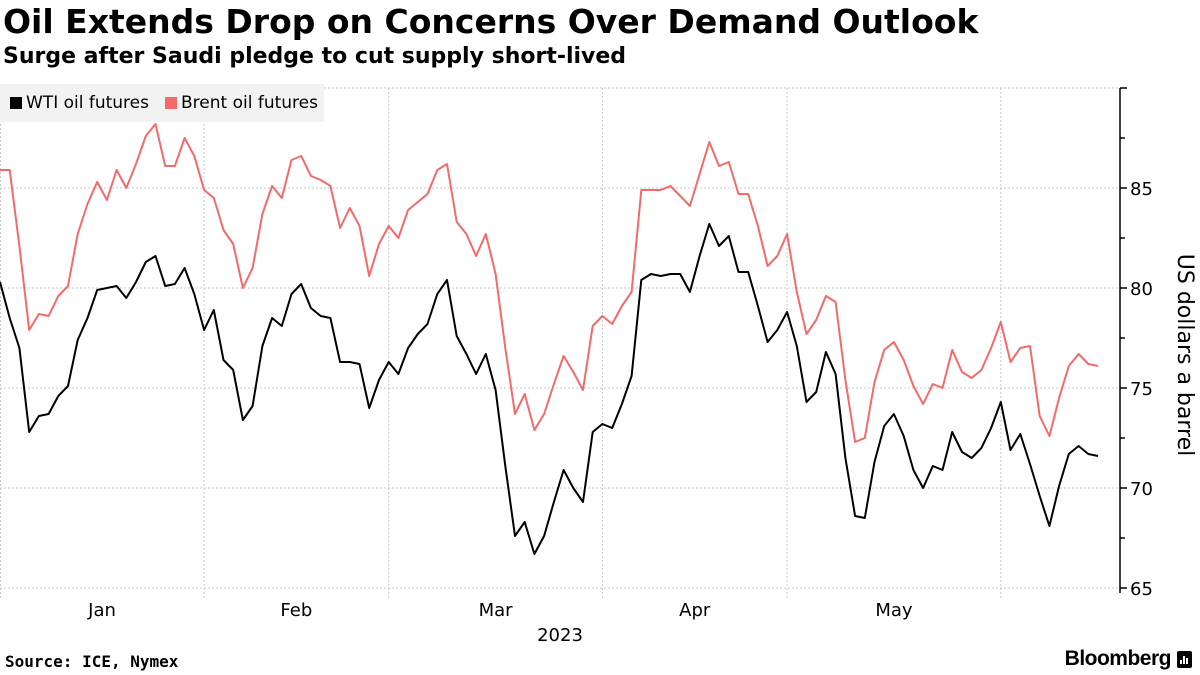 The height and width of the screenshot is (675, 1200). I want to click on legend-item-brent: Brent oil futures, so click(241, 103).